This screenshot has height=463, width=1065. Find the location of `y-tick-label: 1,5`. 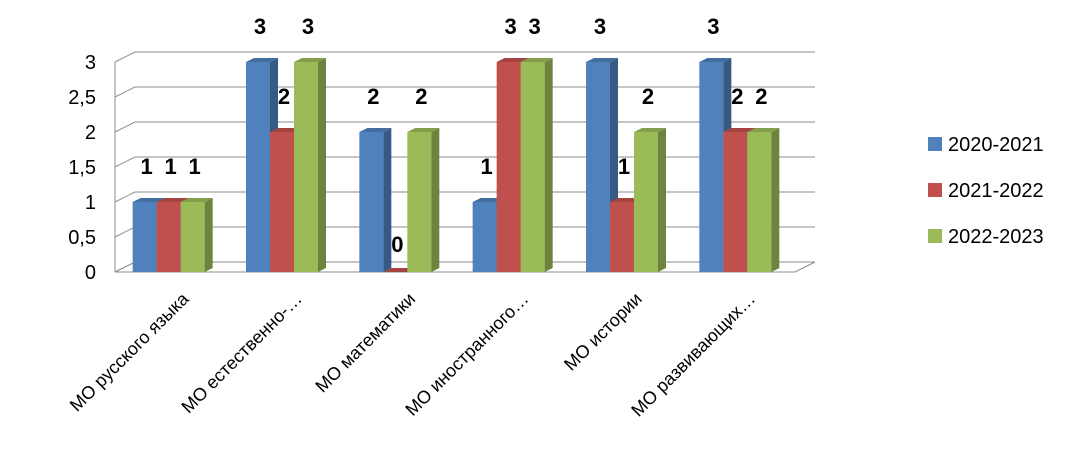

y-tick-label: 1,5 is located at coordinates (82, 168).